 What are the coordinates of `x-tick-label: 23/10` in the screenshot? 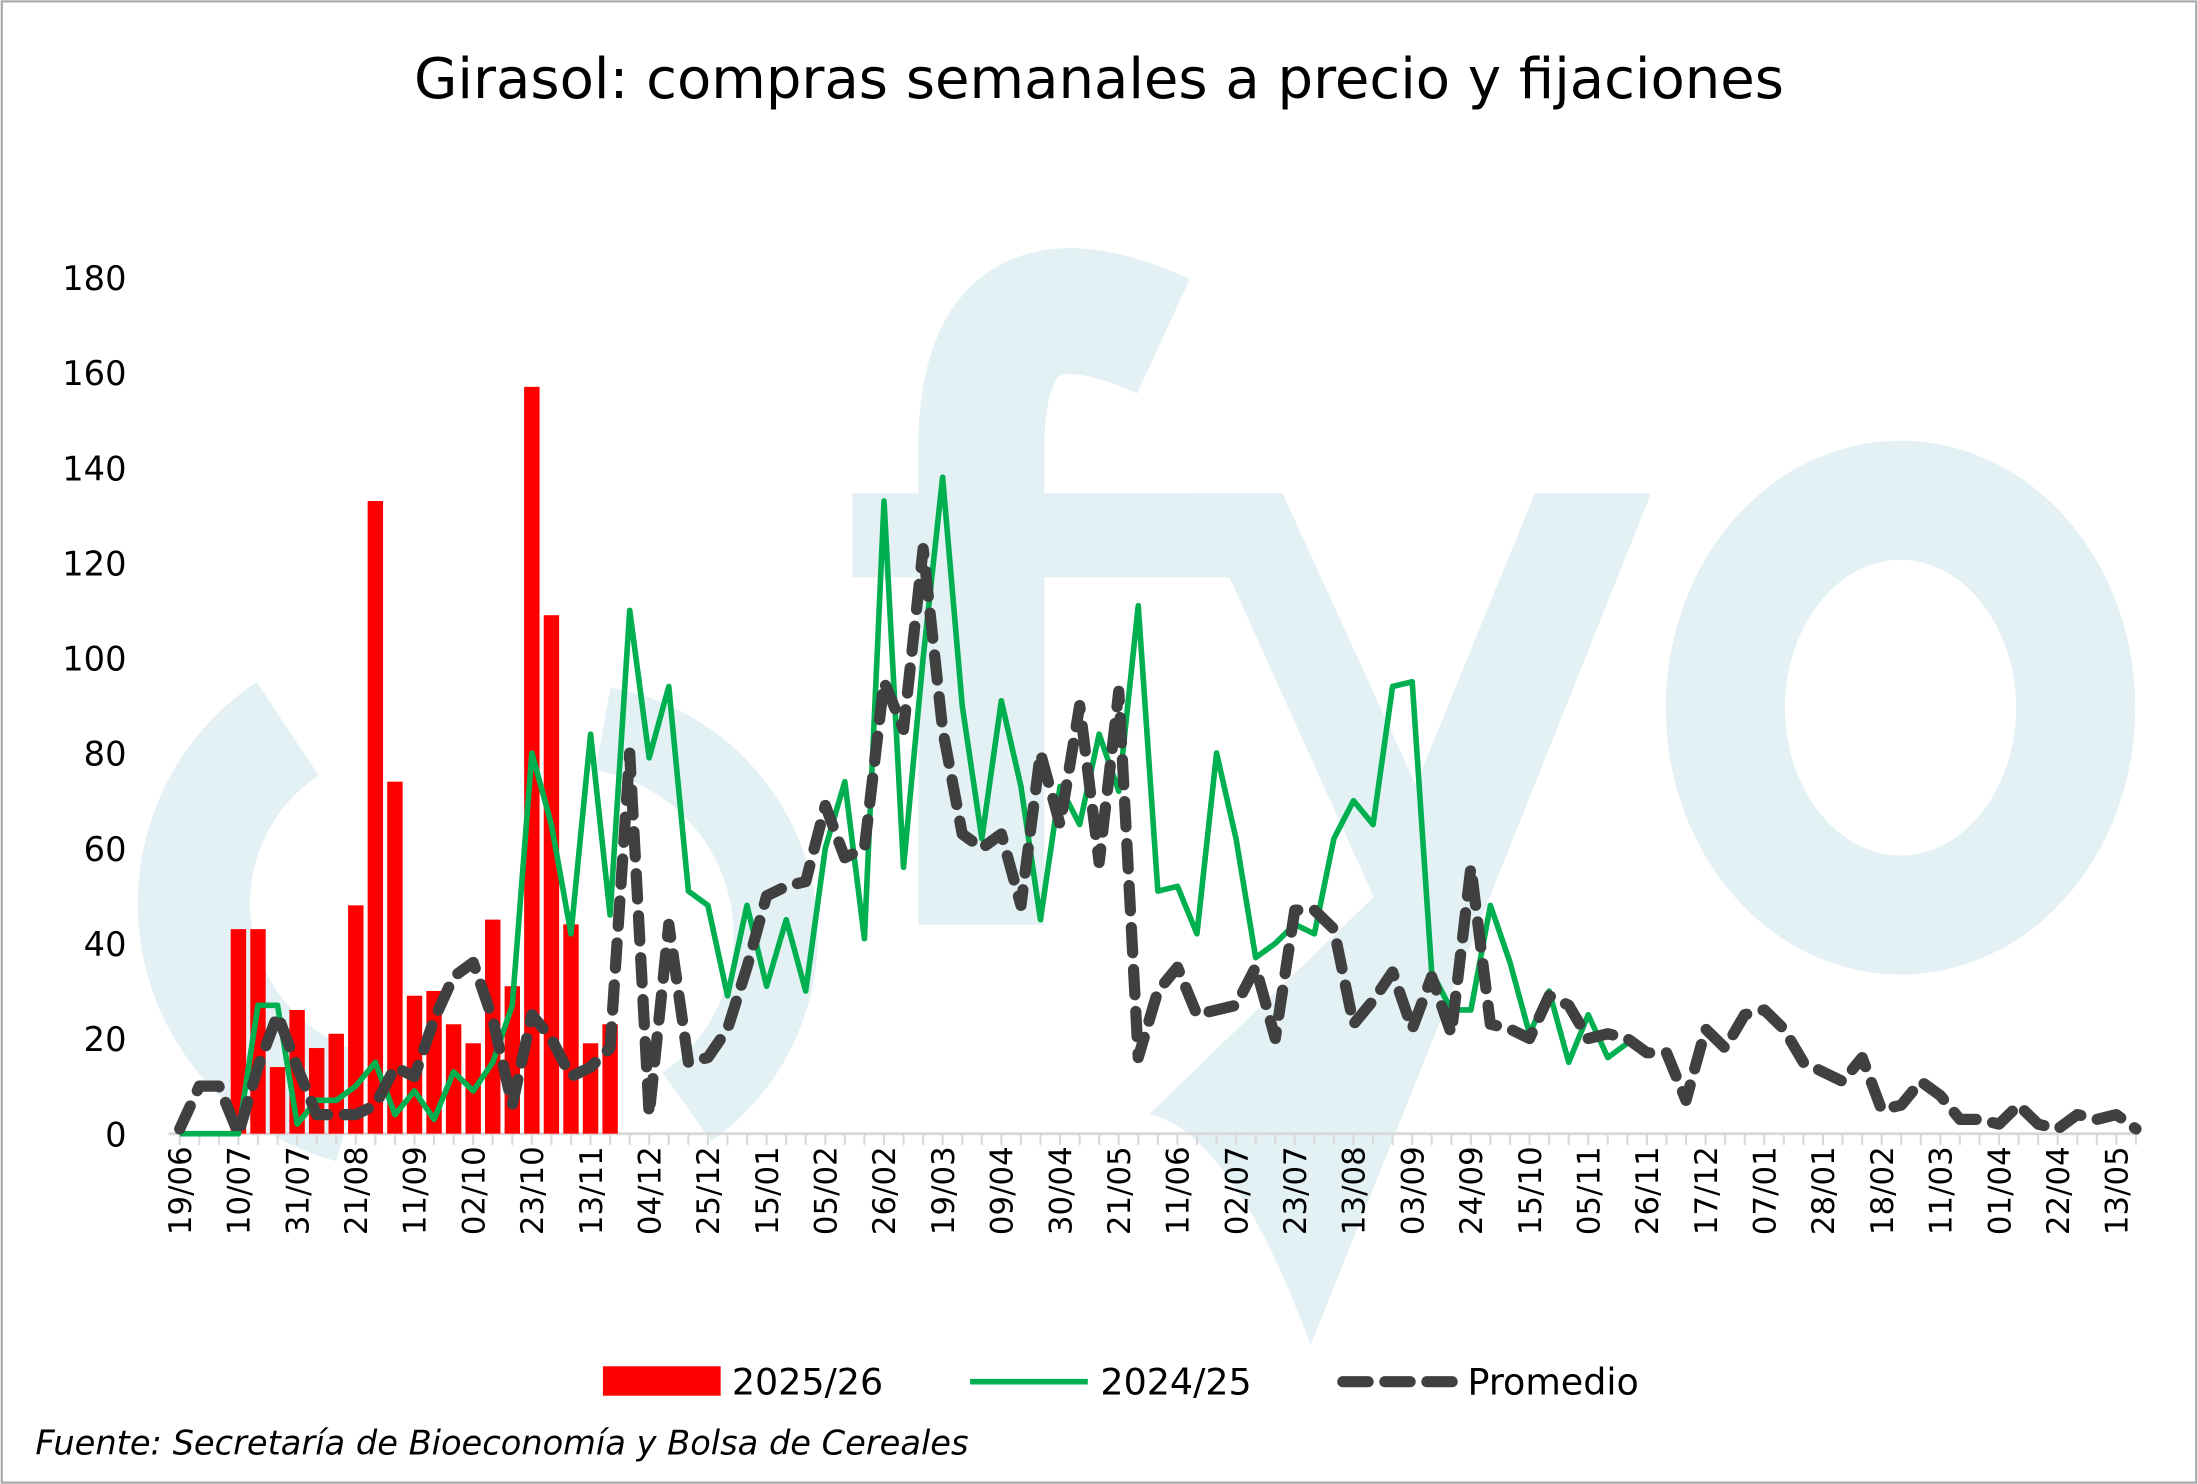 It's located at (533, 1190).